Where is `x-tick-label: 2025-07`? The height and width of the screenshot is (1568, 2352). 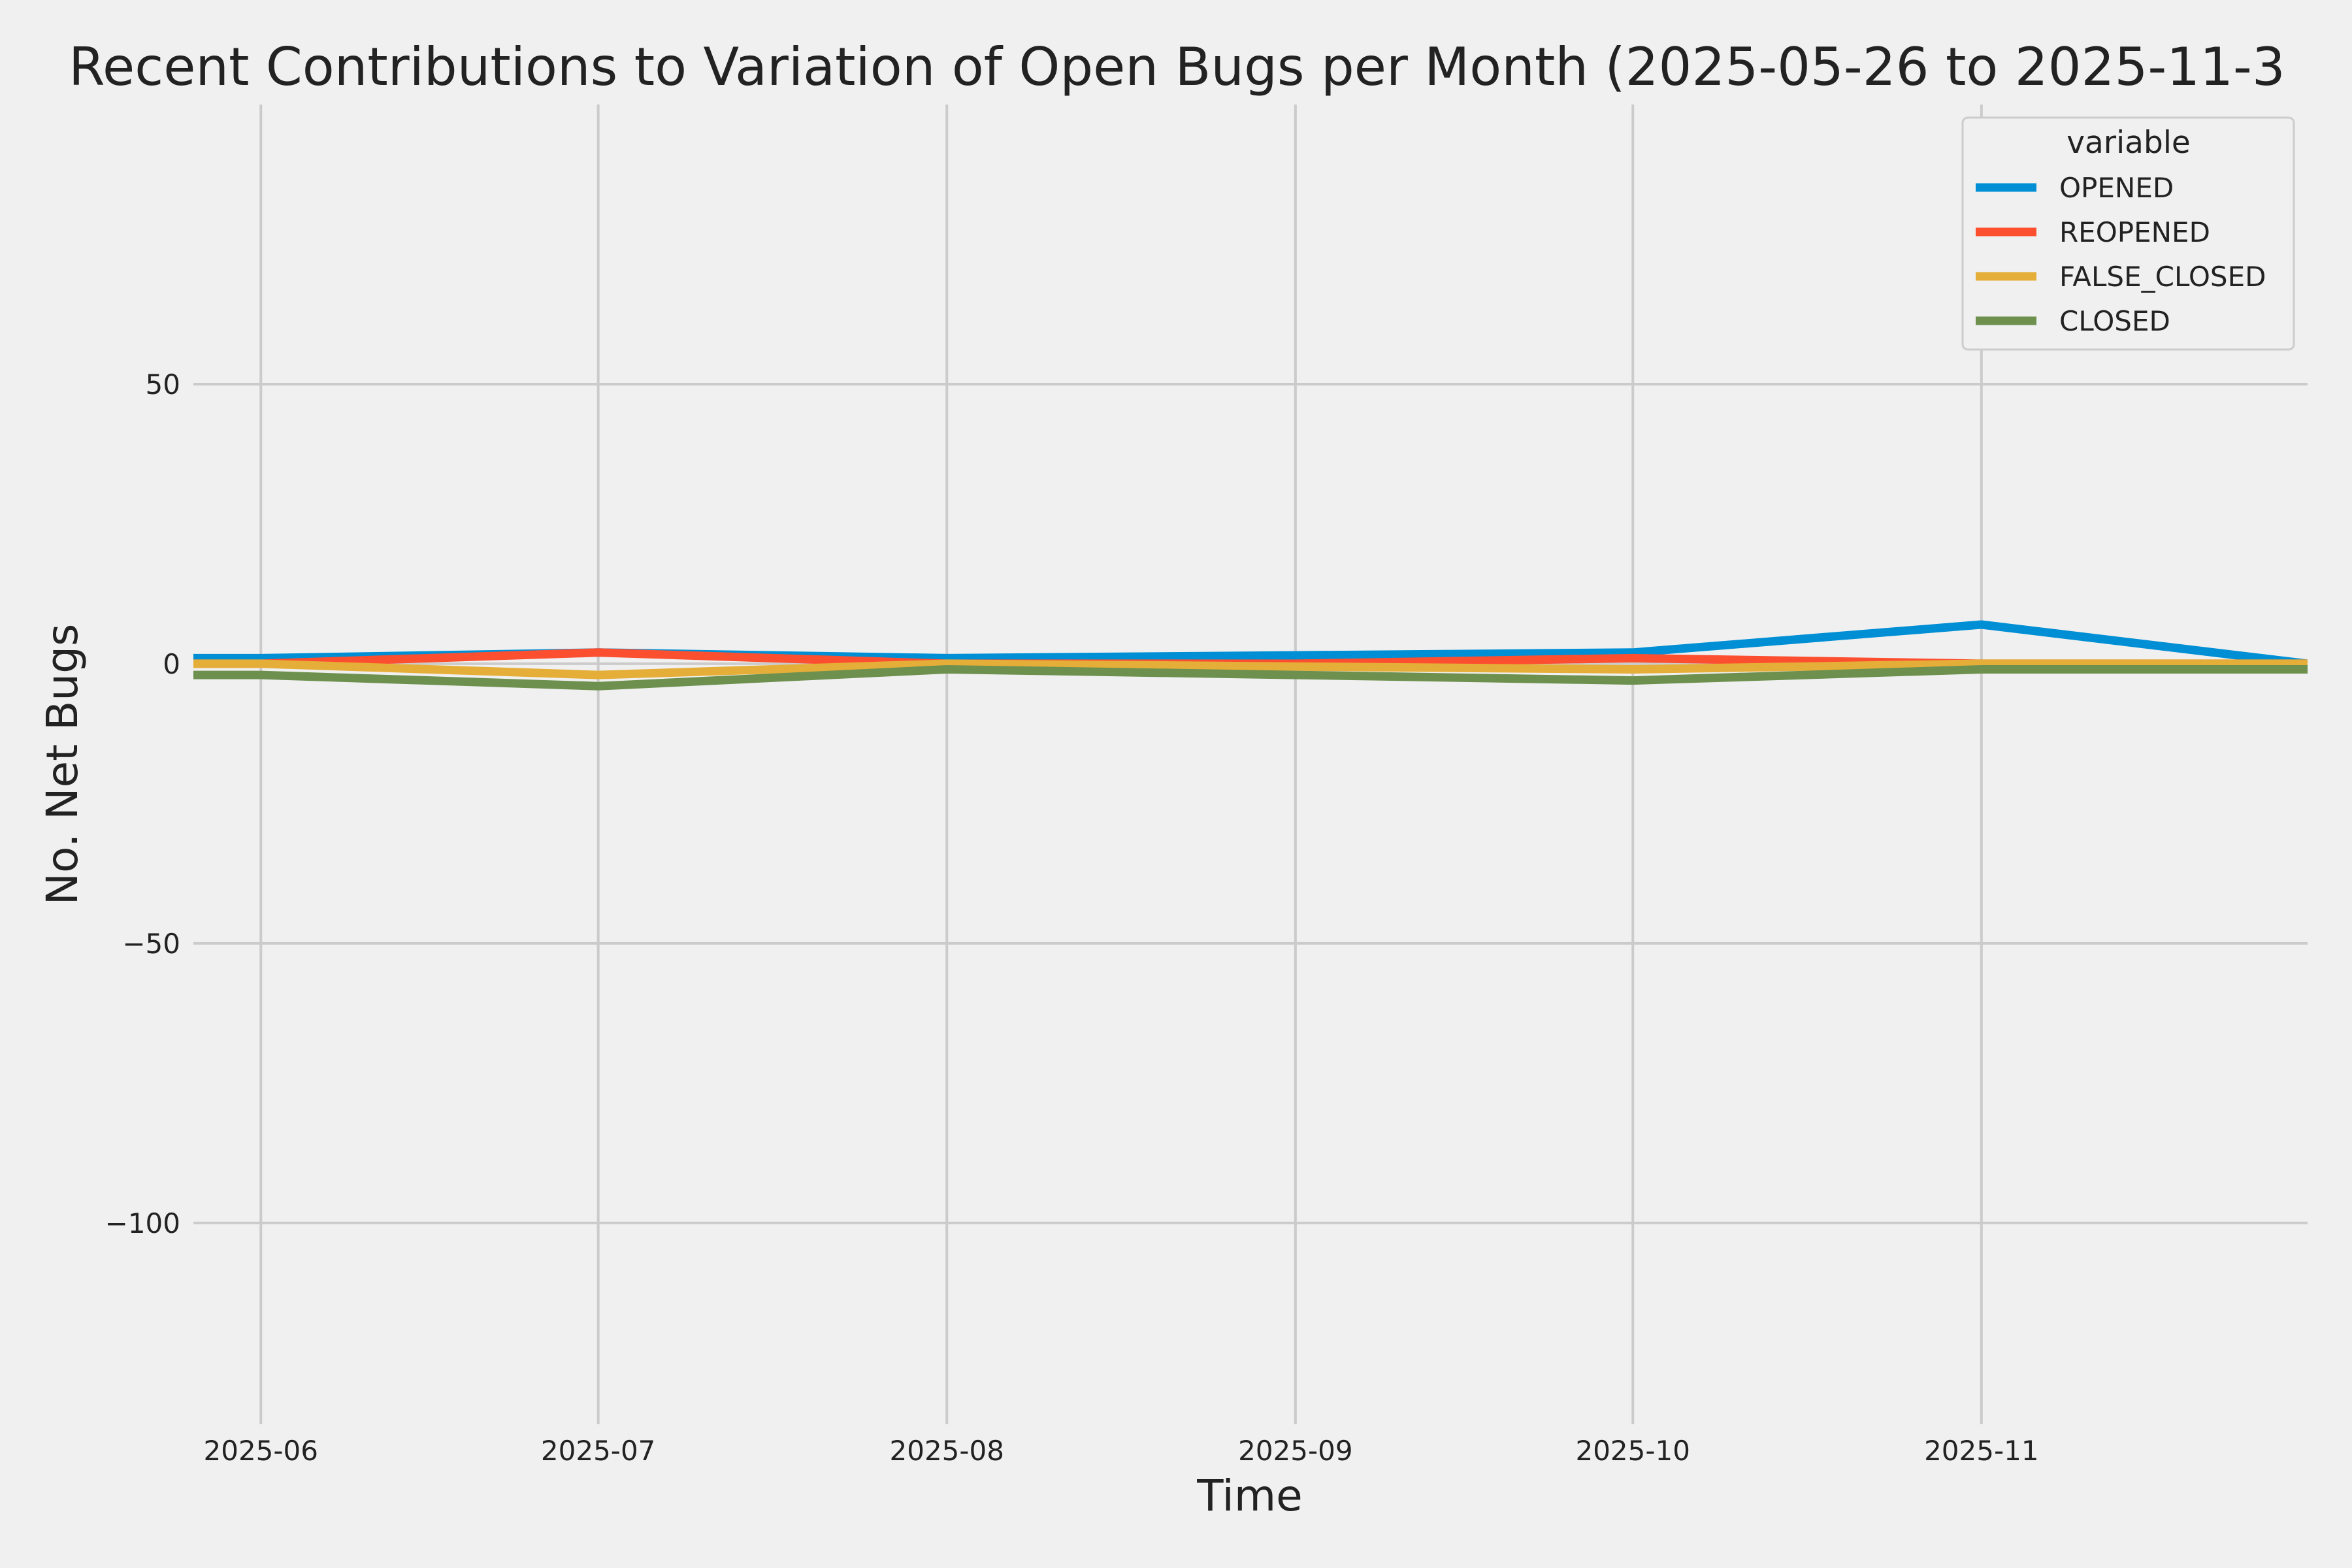
x-tick-label: 2025-07 is located at coordinates (598, 1451).